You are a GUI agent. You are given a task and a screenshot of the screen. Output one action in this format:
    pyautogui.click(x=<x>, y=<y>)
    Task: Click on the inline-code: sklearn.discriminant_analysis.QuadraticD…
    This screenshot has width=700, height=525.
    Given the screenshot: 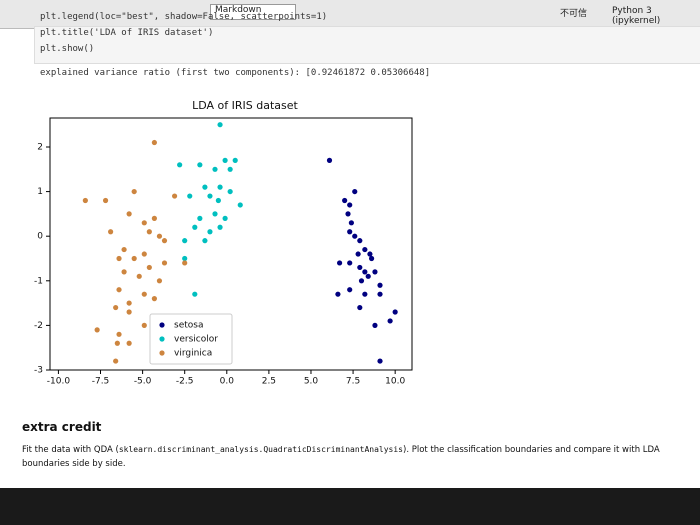 What is the action you would take?
    pyautogui.click(x=260, y=449)
    